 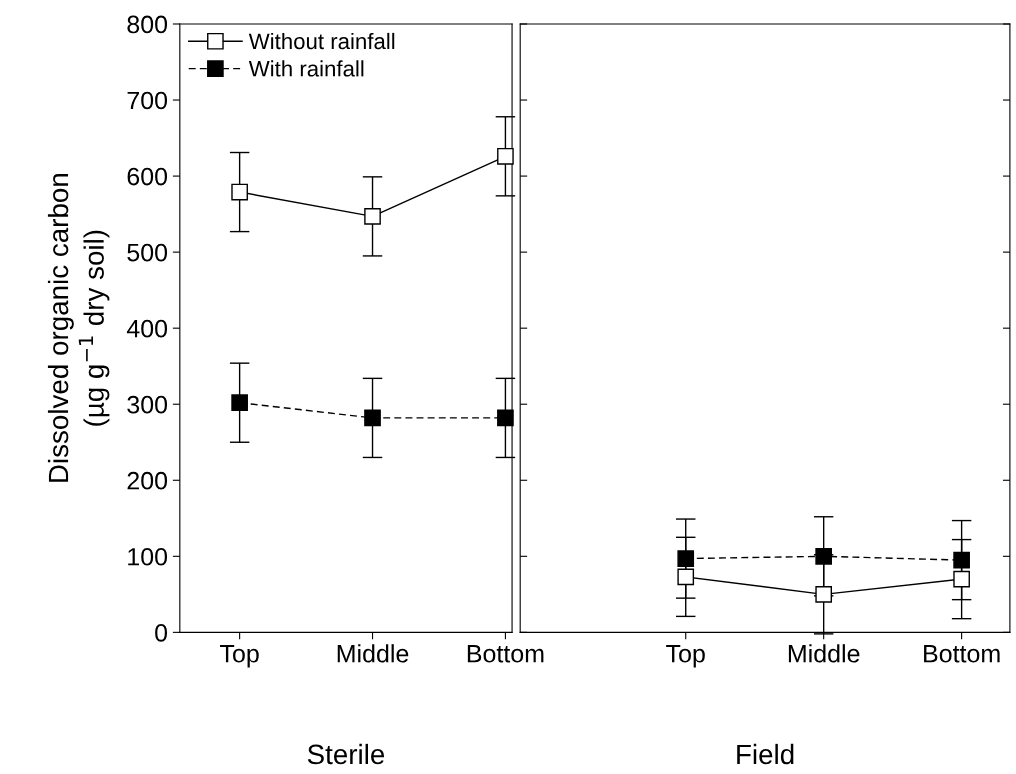 What do you see at coordinates (148, 556) in the screenshot?
I see `y-tick-label: 100` at bounding box center [148, 556].